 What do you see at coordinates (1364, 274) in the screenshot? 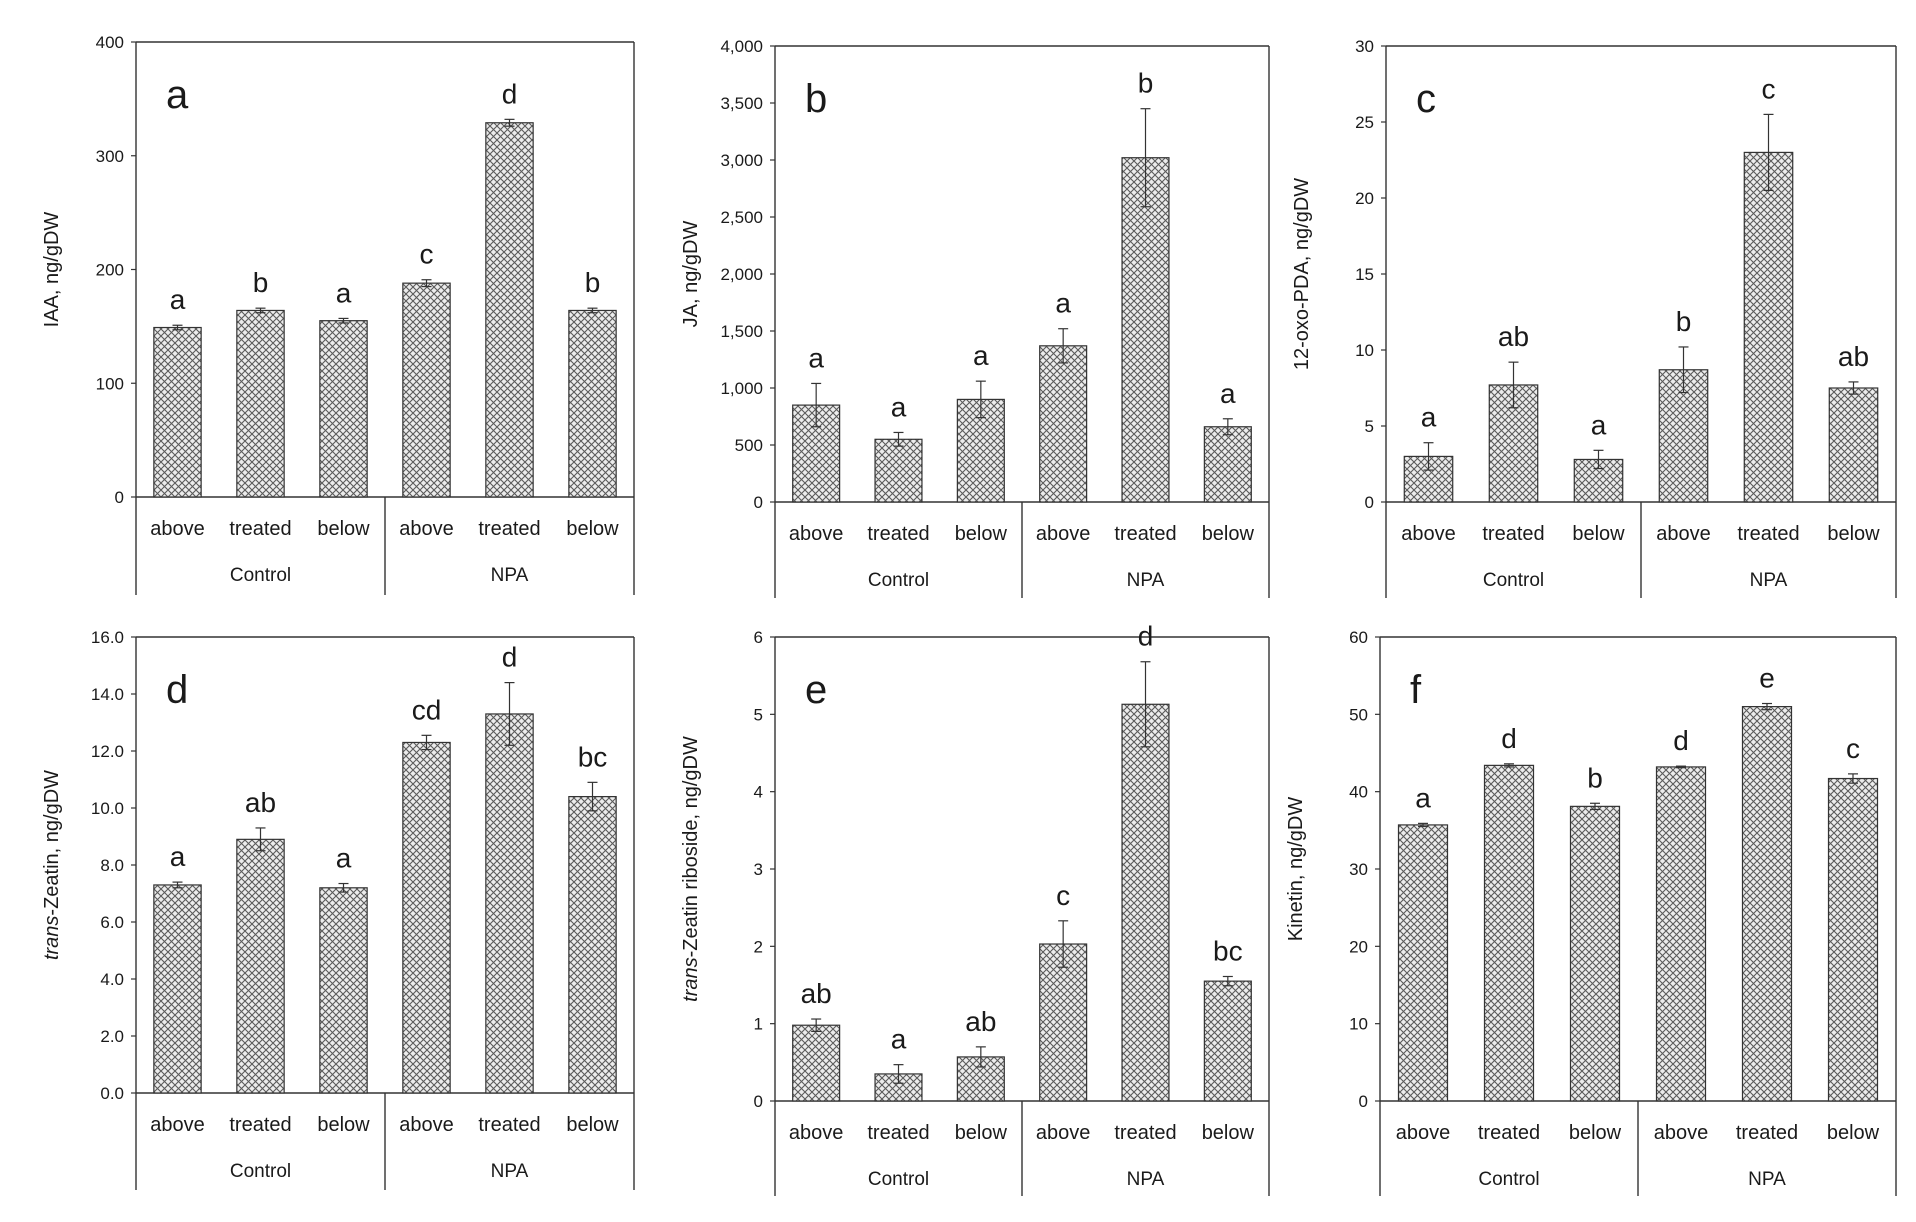
I see `y-tick-label: 15` at bounding box center [1364, 274].